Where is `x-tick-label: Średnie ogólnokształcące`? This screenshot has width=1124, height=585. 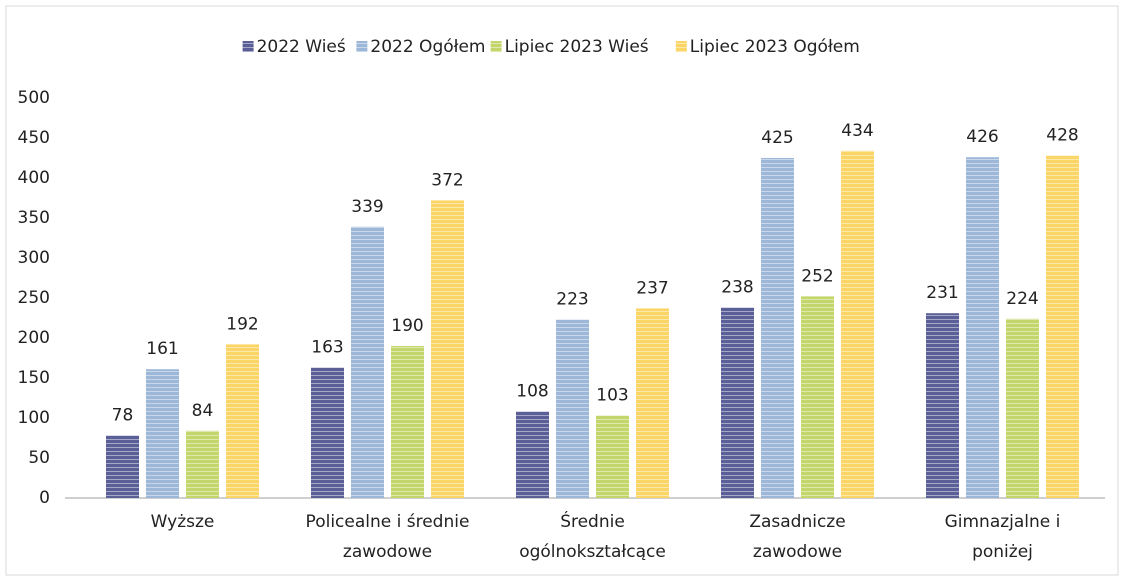
x-tick-label: Średnie ogólnokształcące is located at coordinates (592, 536).